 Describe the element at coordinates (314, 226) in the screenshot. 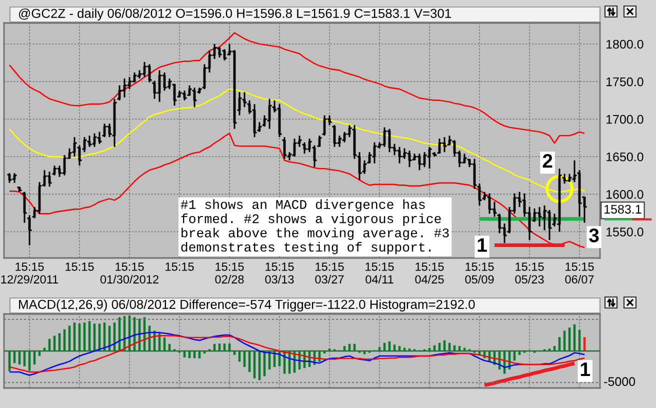

I see `annotation: #1 shows an MACD divergence has formed. #2 shows a vigorous price break above the moving average. #3 demonstrates testing of support.` at that location.